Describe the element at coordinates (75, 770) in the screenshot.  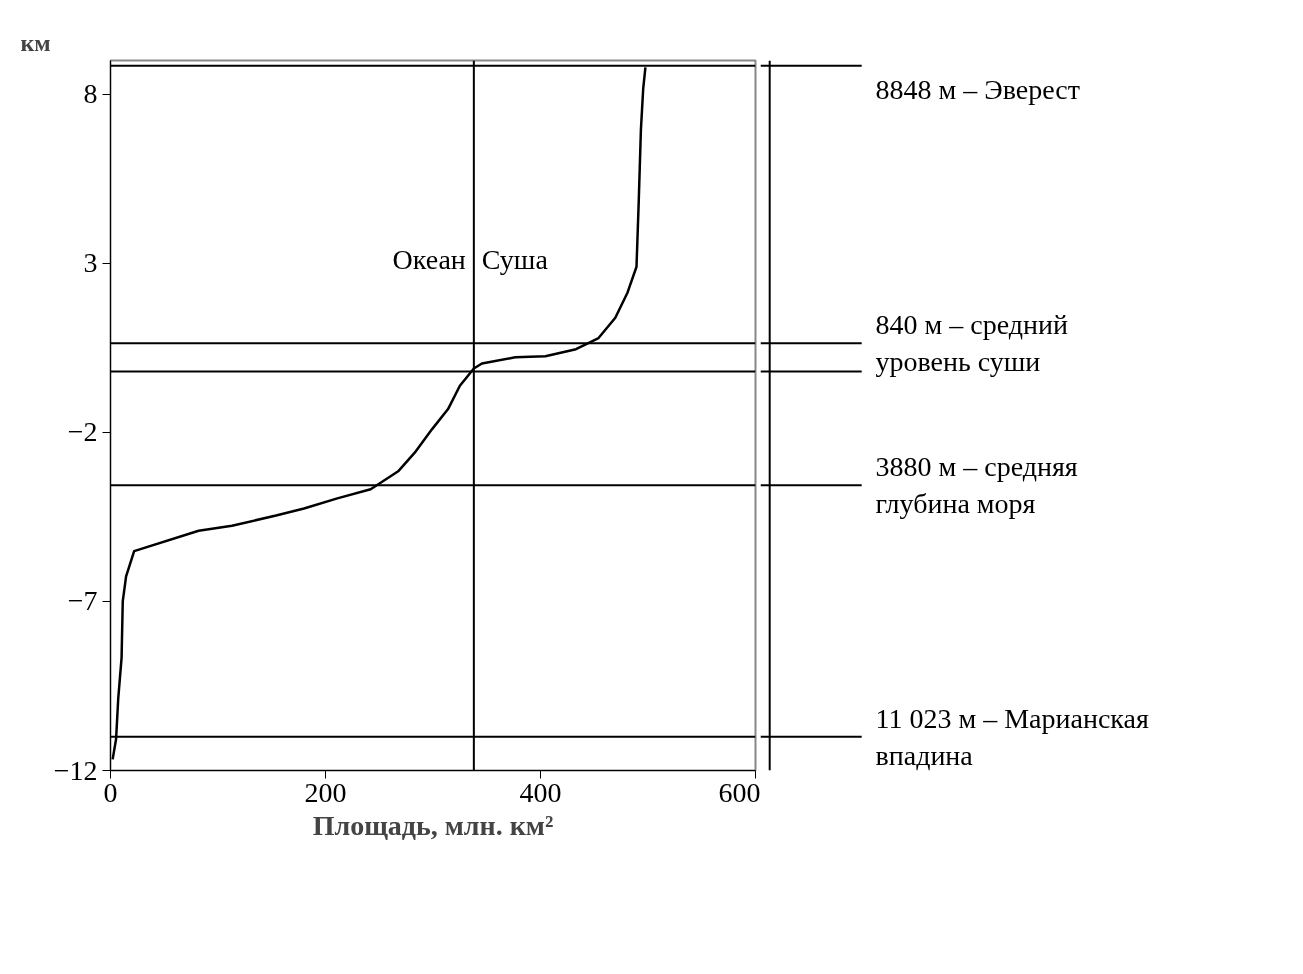
I see `y-tick-label: −12` at that location.